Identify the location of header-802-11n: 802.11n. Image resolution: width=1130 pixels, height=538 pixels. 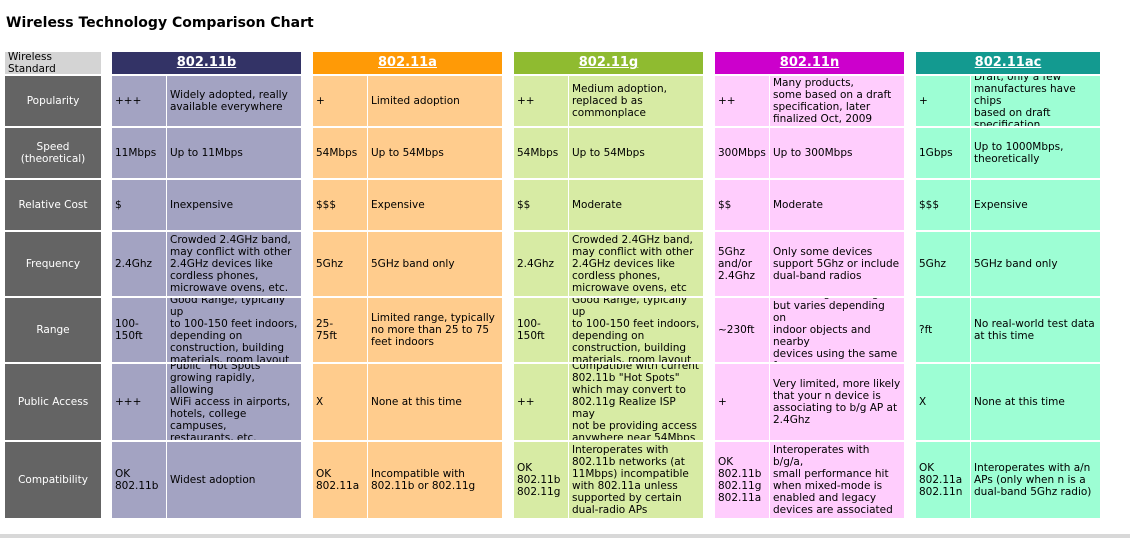
(809, 63).